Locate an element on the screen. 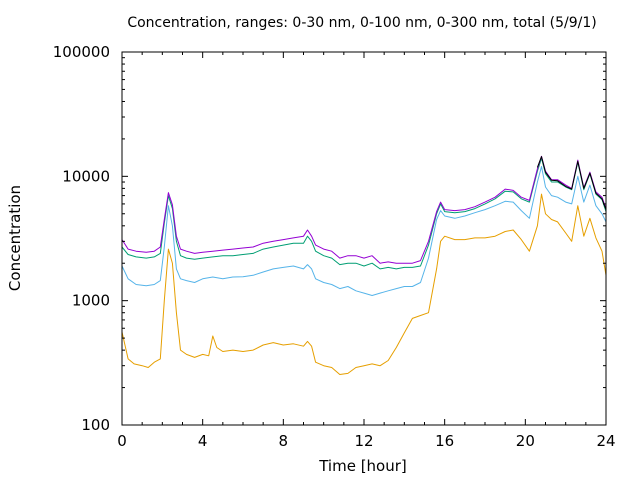 The width and height of the screenshot is (640, 480). x-tick-label: 8 is located at coordinates (284, 441).